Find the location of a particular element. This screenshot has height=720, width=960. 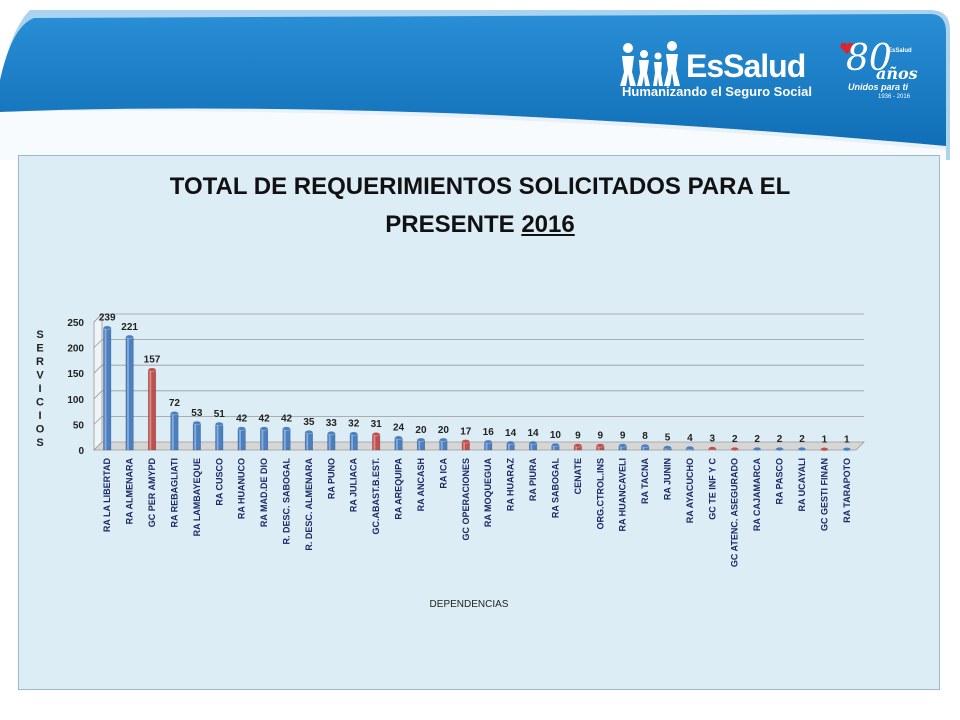

brand-tagline: Humanizando el Seguro Social is located at coordinates (717, 91).